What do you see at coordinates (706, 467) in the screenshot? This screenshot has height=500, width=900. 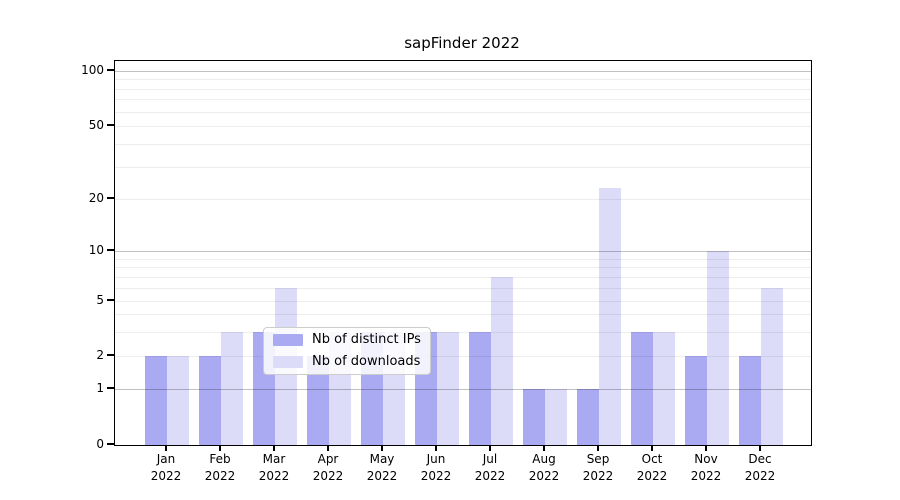 I see `x-tick-label: Nov 2022` at bounding box center [706, 467].